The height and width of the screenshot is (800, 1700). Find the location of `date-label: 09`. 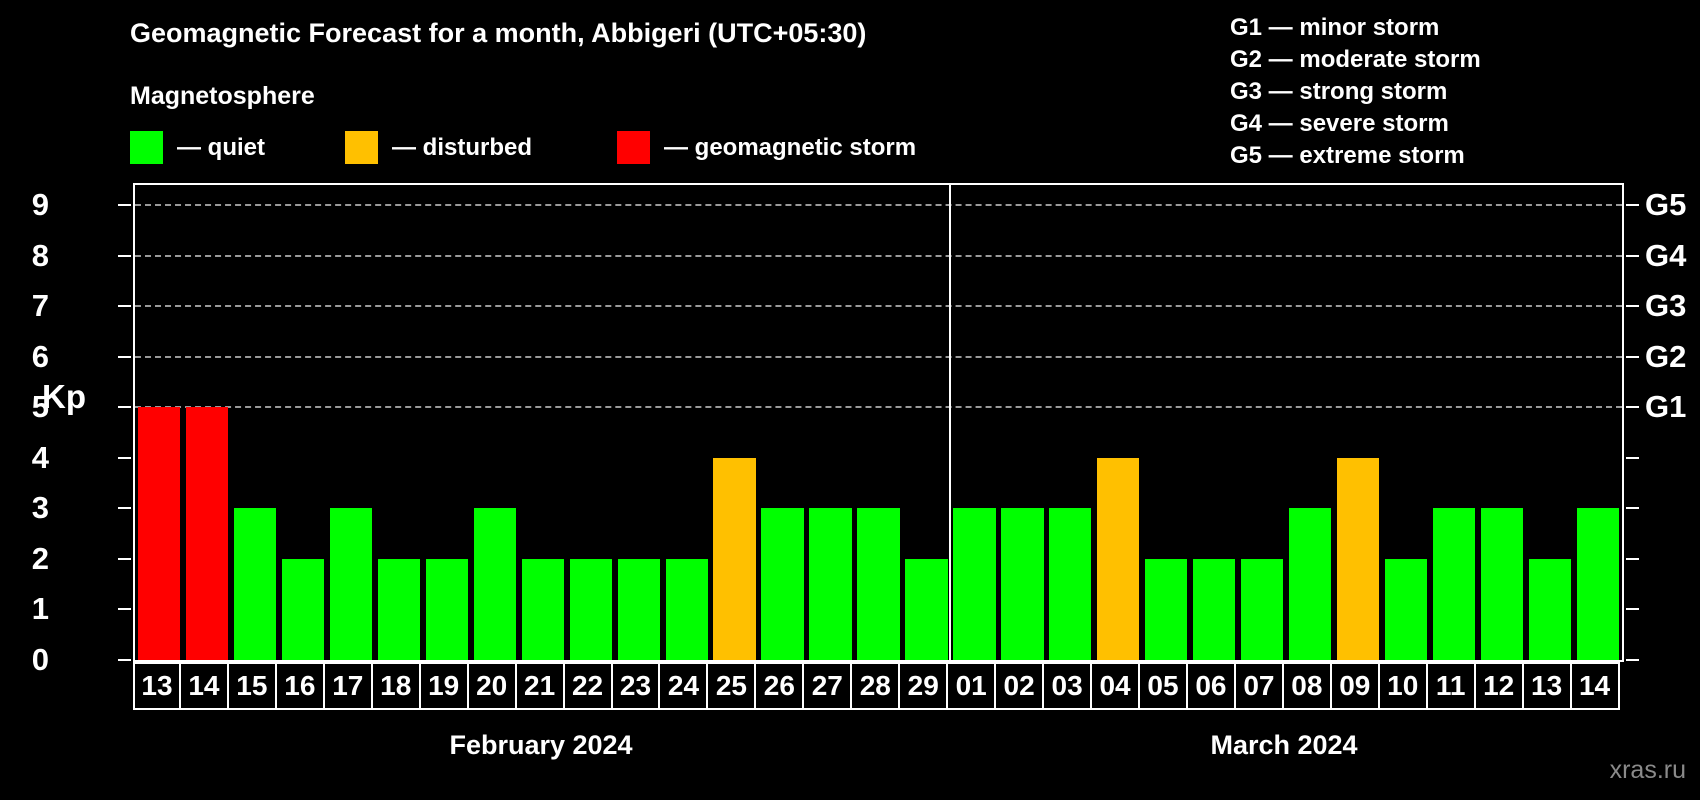

date-label: 09 is located at coordinates (1354, 686).